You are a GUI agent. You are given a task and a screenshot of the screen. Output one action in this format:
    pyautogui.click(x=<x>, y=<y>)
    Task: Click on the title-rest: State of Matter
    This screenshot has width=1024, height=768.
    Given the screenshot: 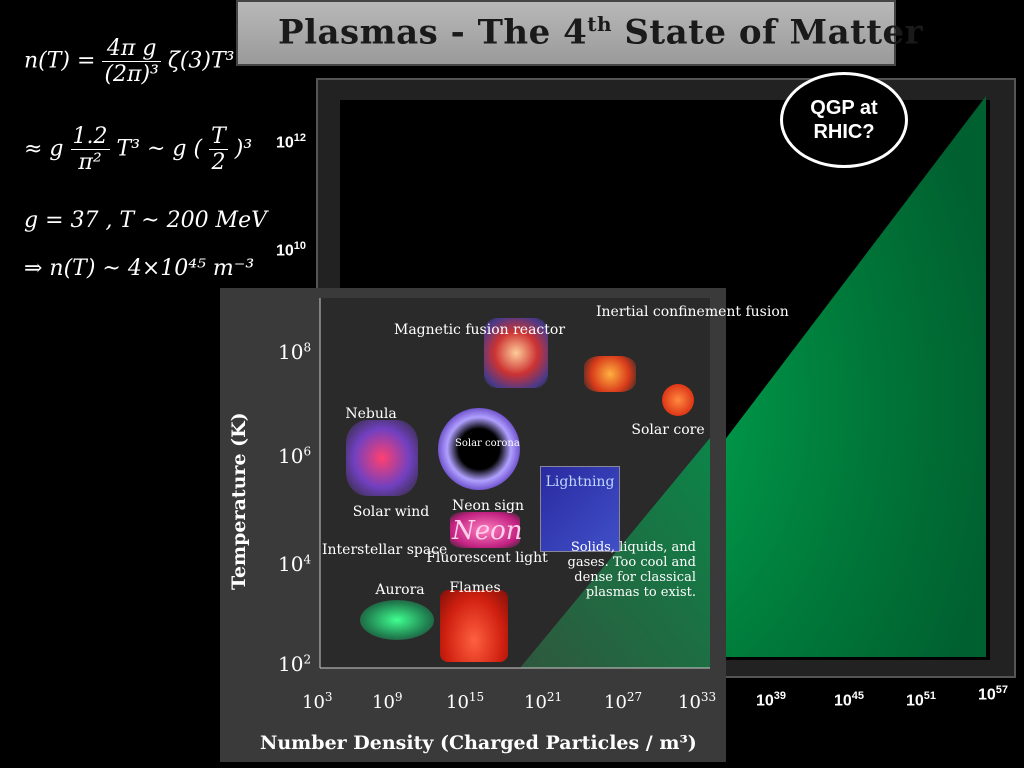 What is the action you would take?
    pyautogui.click(x=768, y=32)
    